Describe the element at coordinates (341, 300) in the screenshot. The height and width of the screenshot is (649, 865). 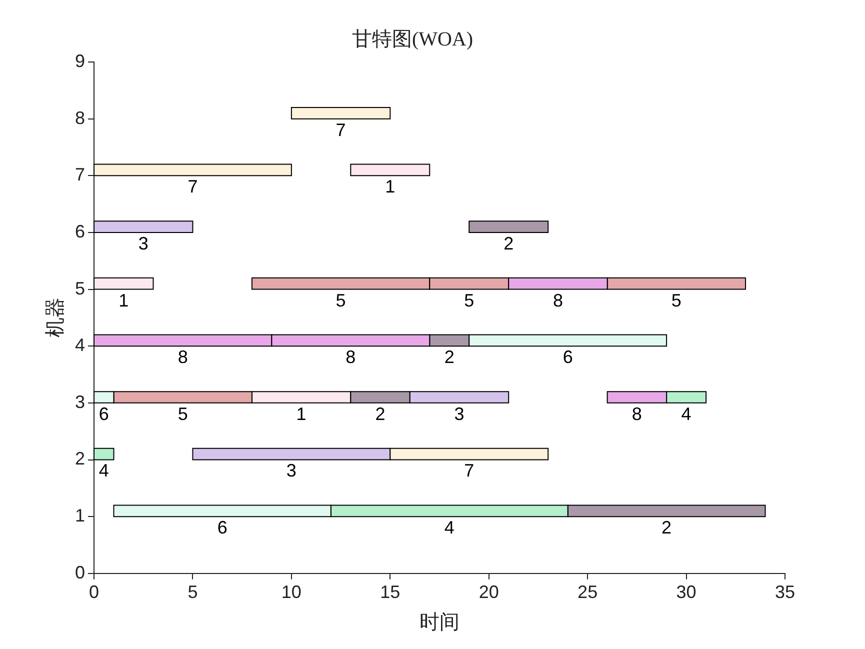
I see `text: 5` at that location.